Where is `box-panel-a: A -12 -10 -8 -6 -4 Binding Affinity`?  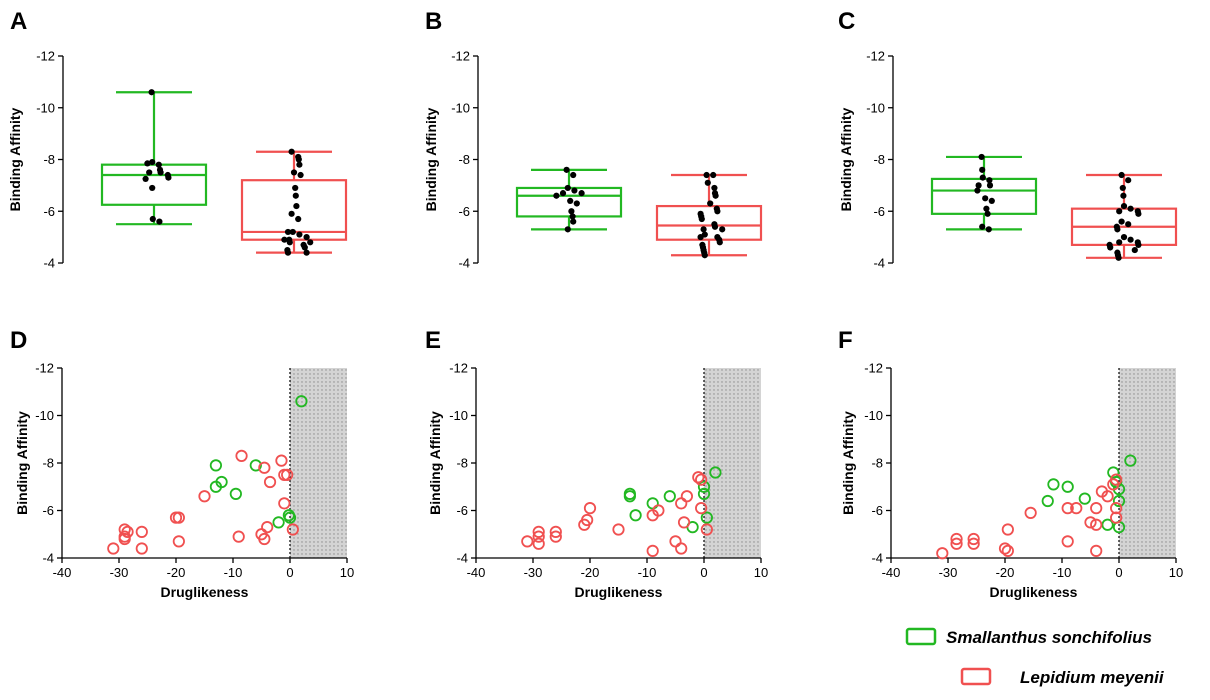
box-panel-a: A -12 -10 -8 -6 -4 Binding Affinity is located at coordinates (177, 139).